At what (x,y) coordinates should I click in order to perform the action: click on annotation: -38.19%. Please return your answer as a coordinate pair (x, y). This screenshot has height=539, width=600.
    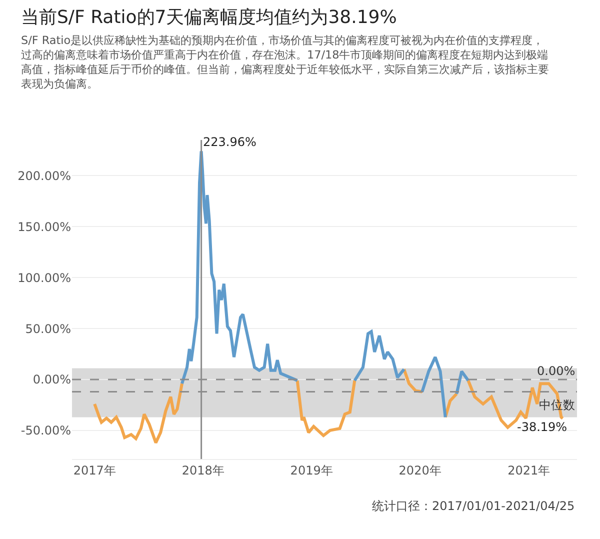
    Looking at the image, I should click on (542, 427).